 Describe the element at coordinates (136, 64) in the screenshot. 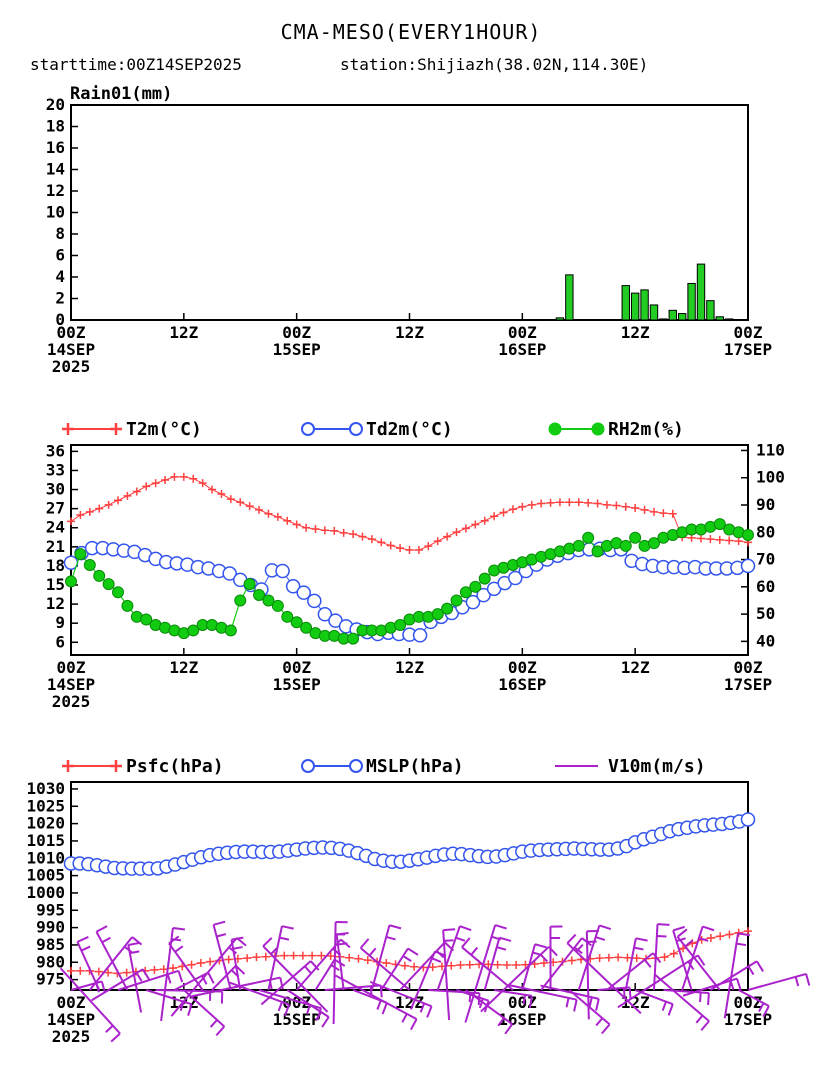

I see `chart-subtitle-start: starttime:00Z14SEP2025` at that location.